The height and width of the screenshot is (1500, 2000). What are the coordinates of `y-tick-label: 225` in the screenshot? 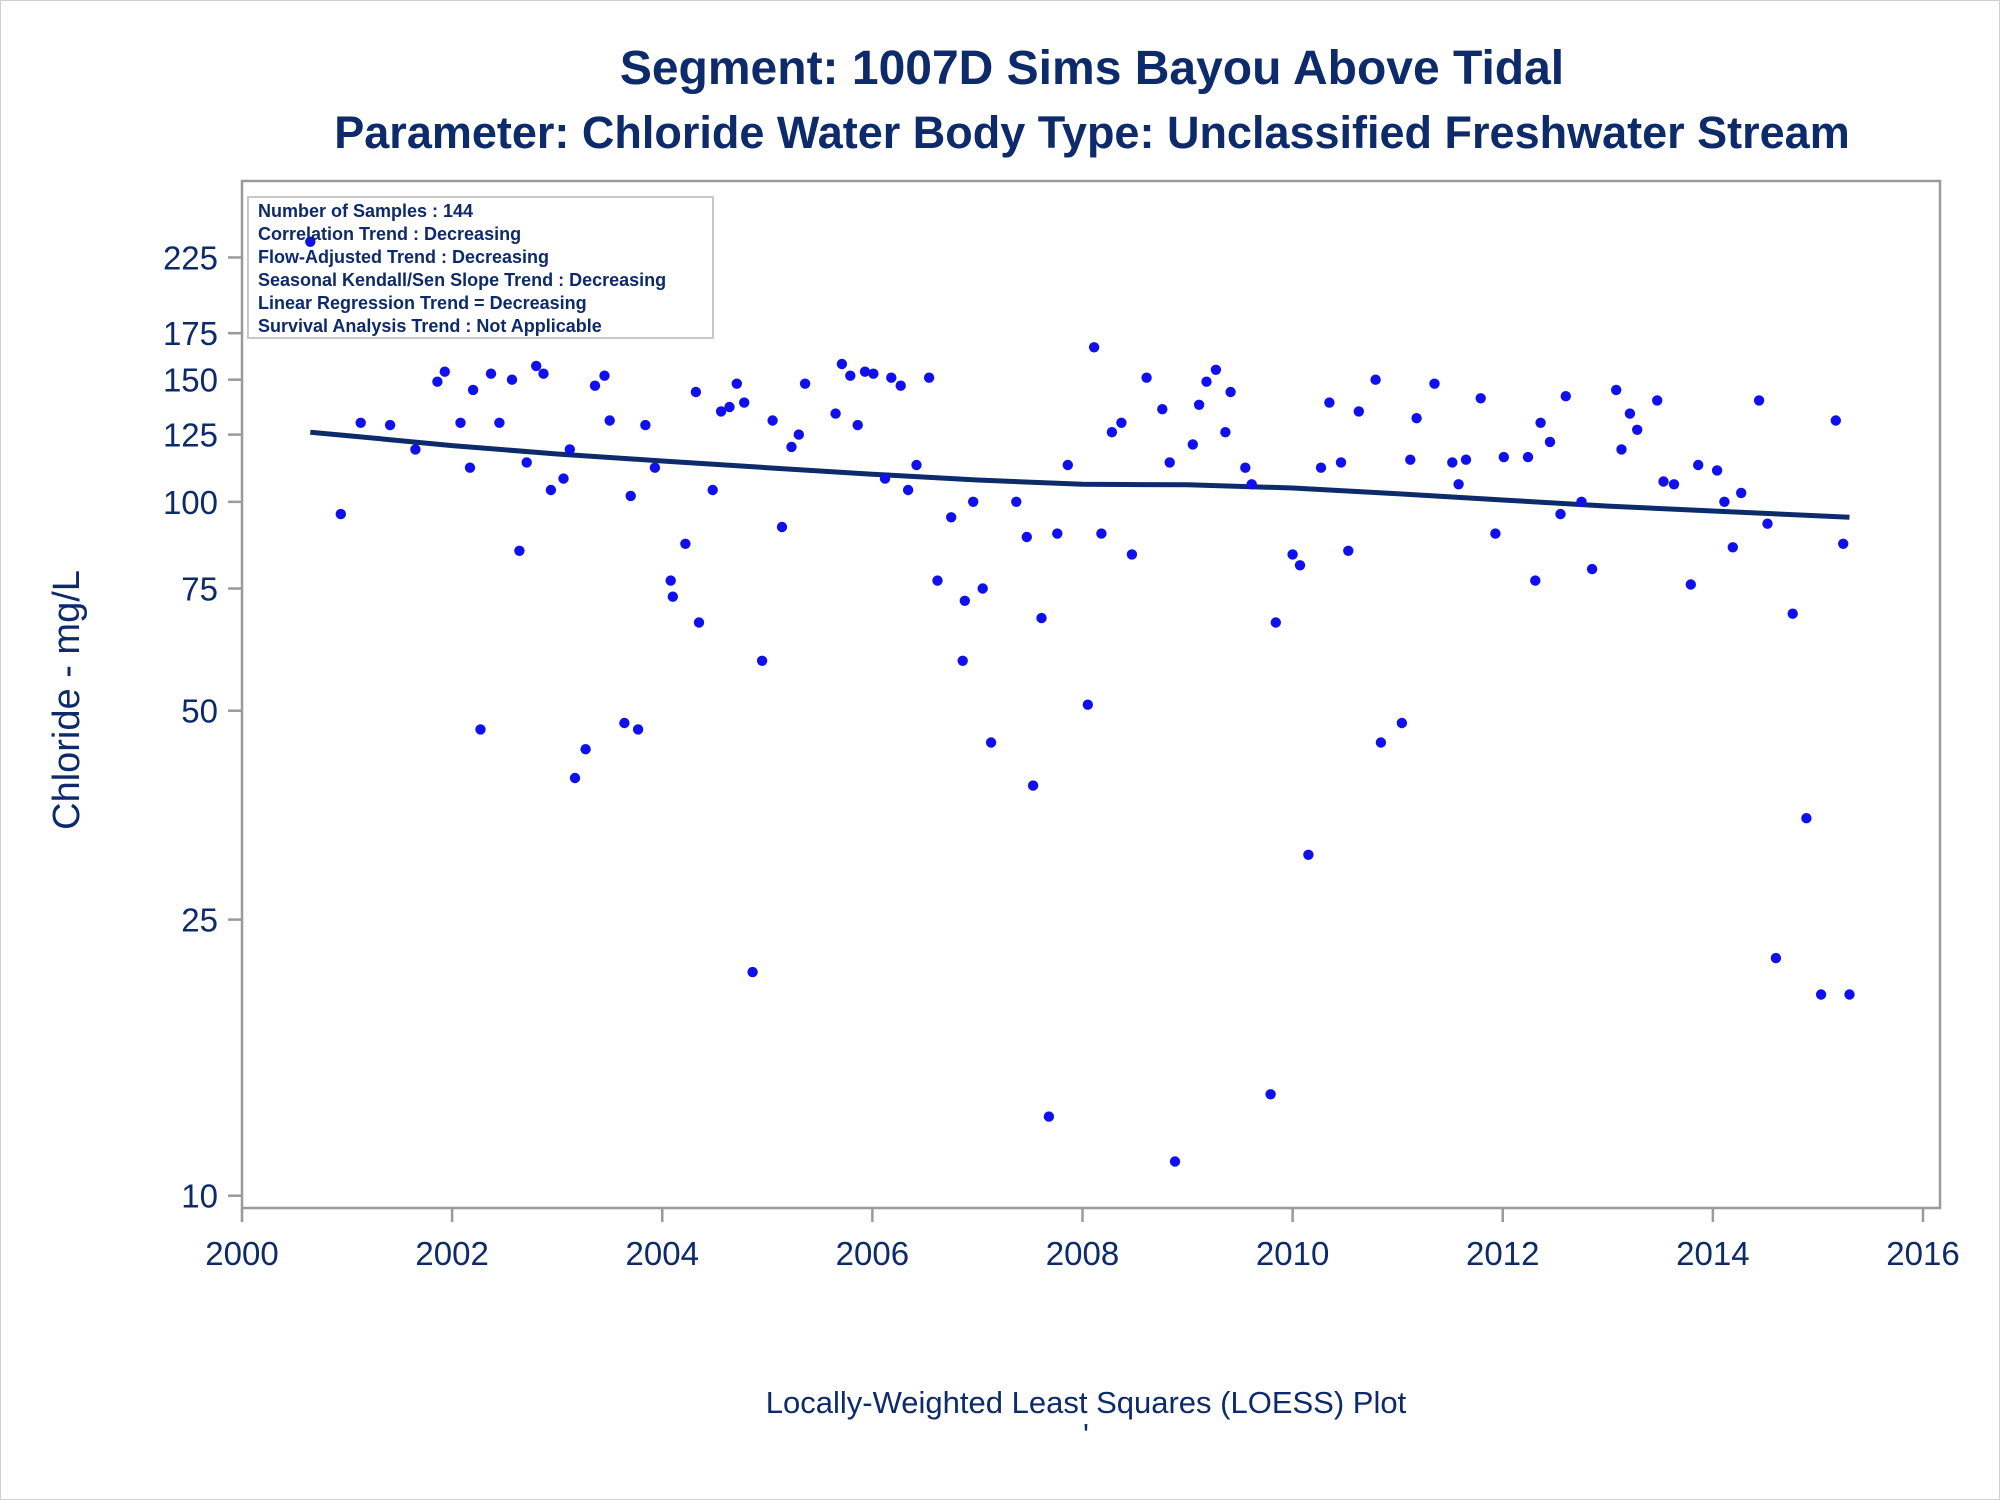 It's located at (190, 257).